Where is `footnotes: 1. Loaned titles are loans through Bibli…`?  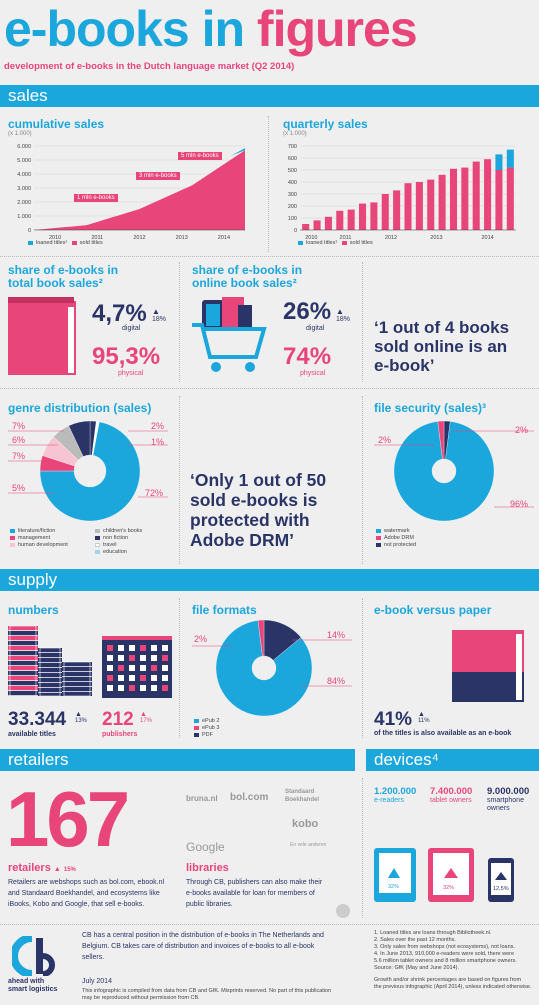
footnotes: 1. Loaned titles are loans through Bibli… is located at coordinates (453, 960).